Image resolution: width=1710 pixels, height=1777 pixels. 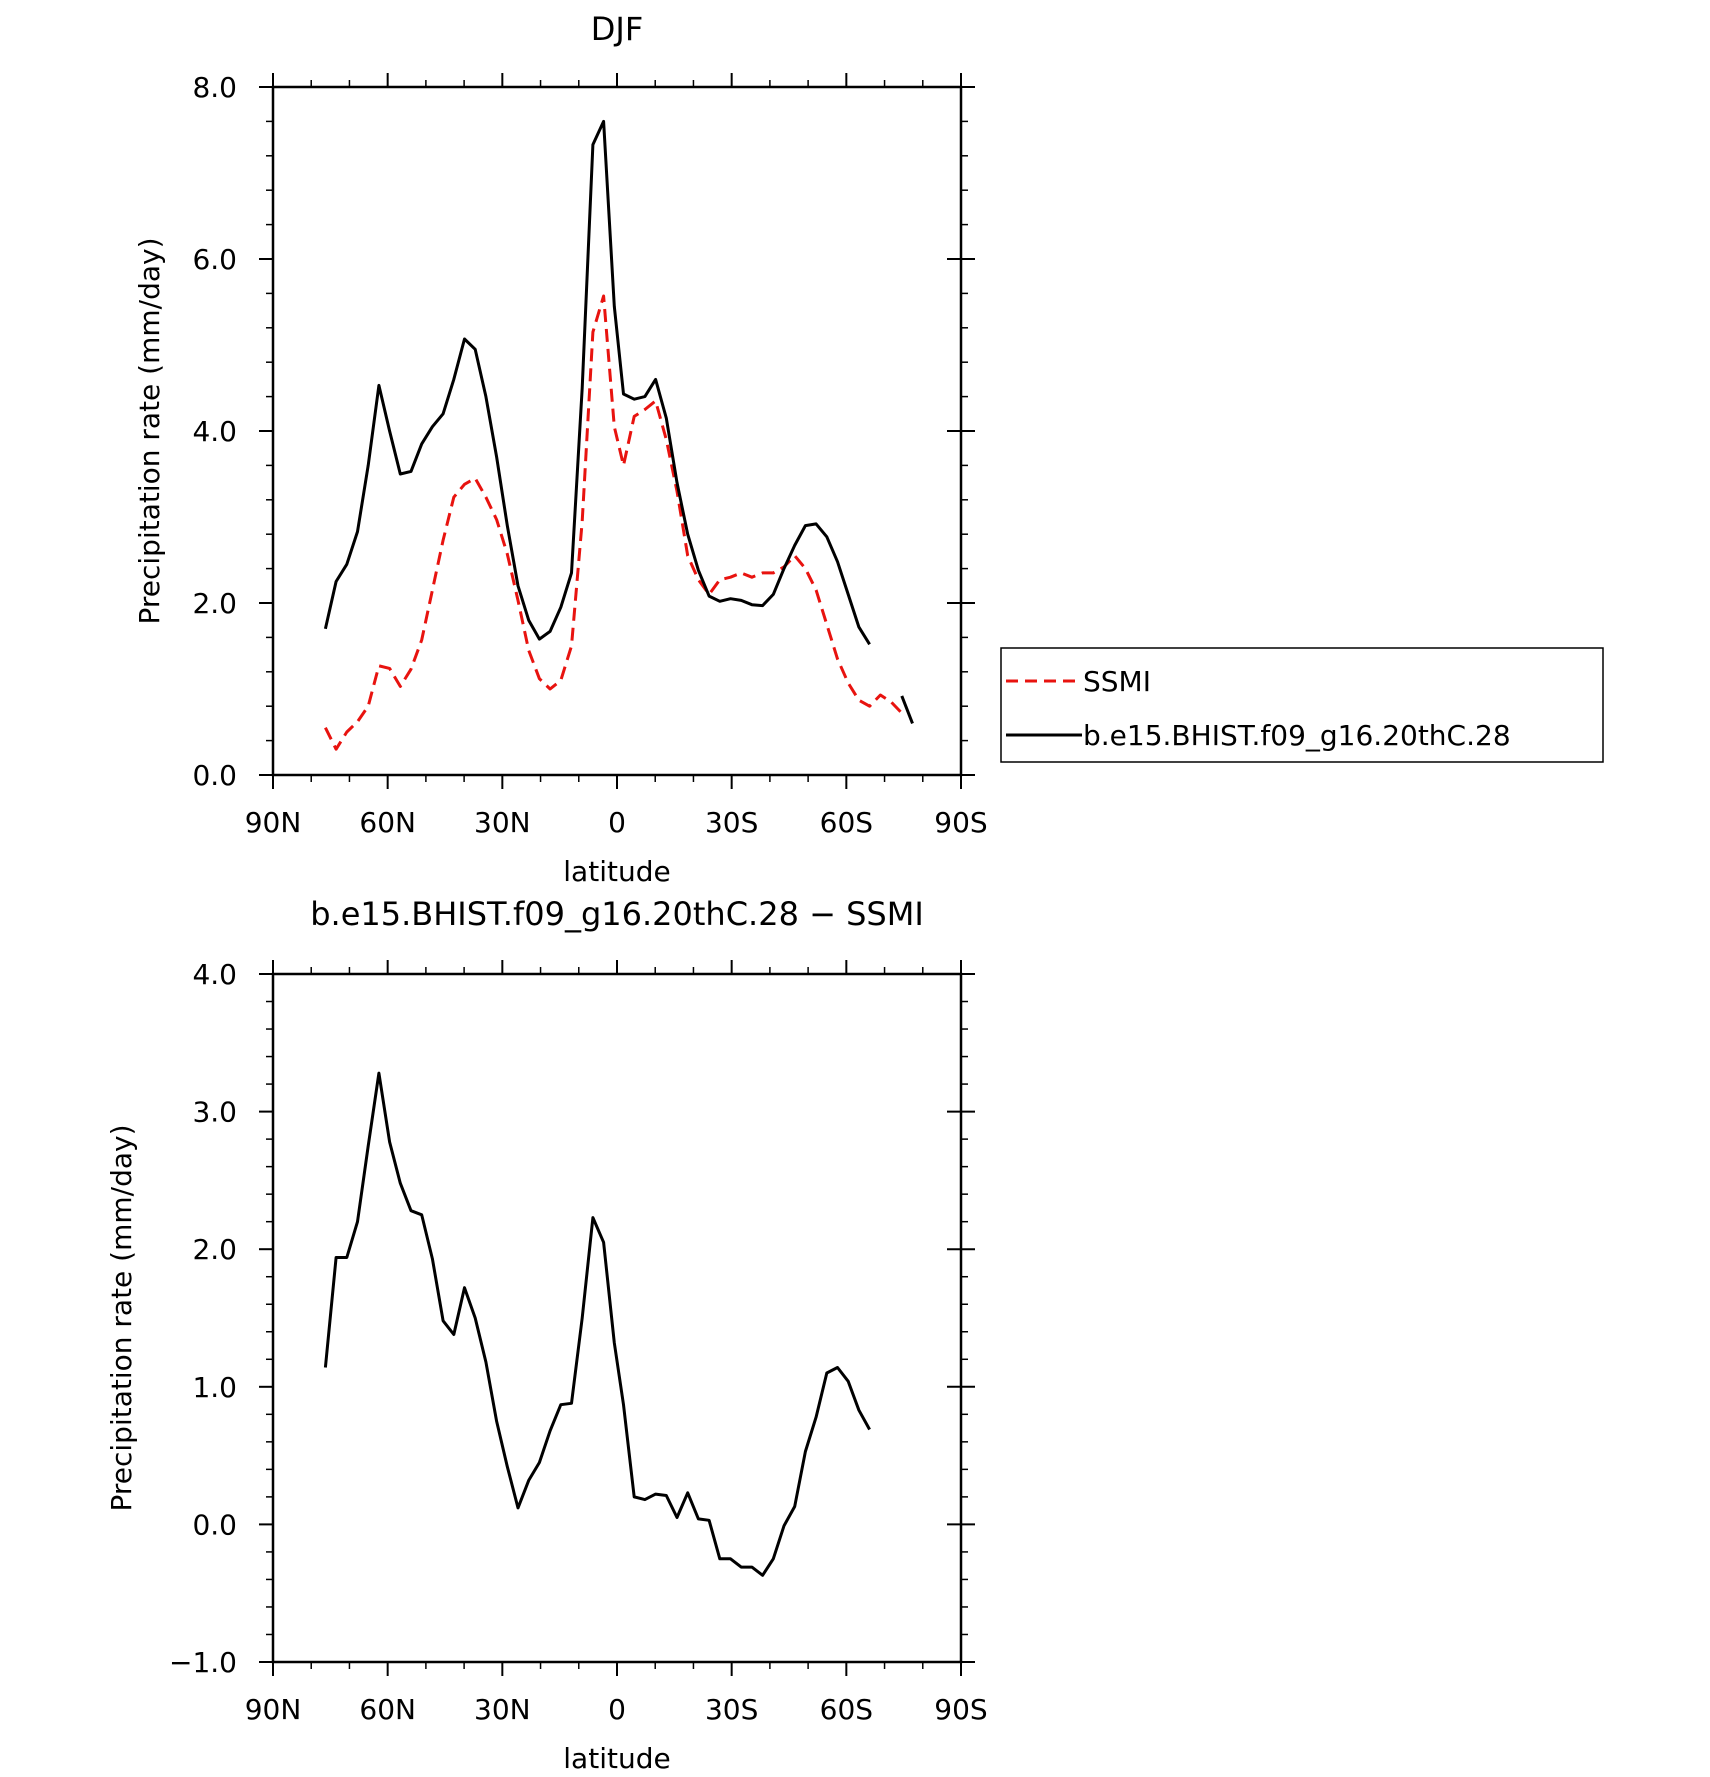 What do you see at coordinates (613, 522) in the screenshot?
I see `series-line-ssmi` at bounding box center [613, 522].